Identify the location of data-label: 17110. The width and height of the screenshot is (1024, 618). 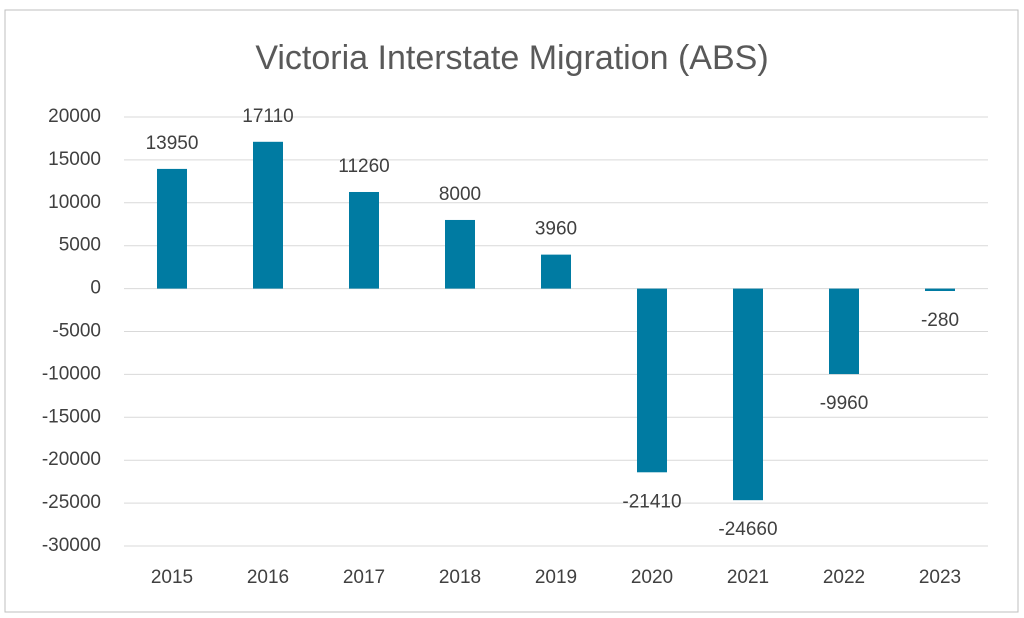
(267, 116).